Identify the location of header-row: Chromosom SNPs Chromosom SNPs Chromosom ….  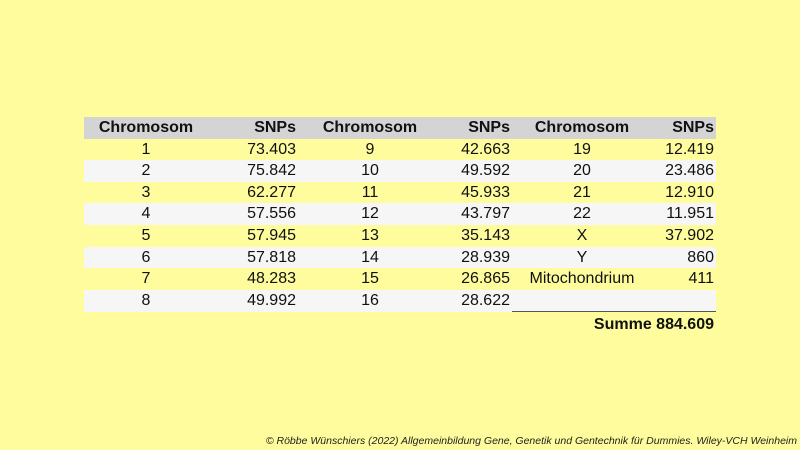
(400, 128).